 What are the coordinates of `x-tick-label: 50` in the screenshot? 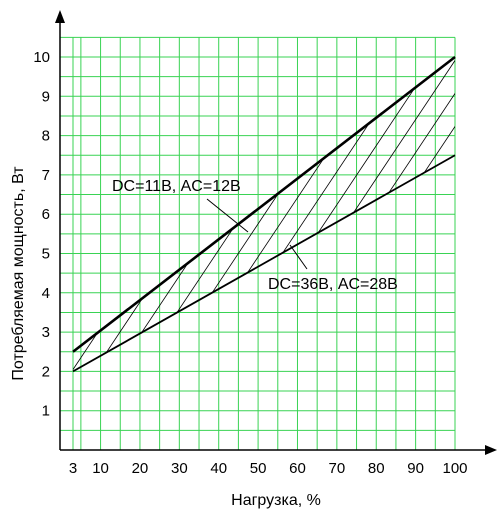 It's located at (258, 468).